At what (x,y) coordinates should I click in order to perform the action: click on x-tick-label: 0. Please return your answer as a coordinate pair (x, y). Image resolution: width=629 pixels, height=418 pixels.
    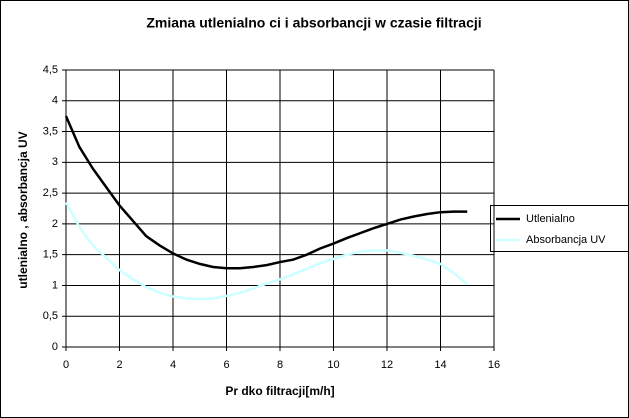
    Looking at the image, I should click on (66, 365).